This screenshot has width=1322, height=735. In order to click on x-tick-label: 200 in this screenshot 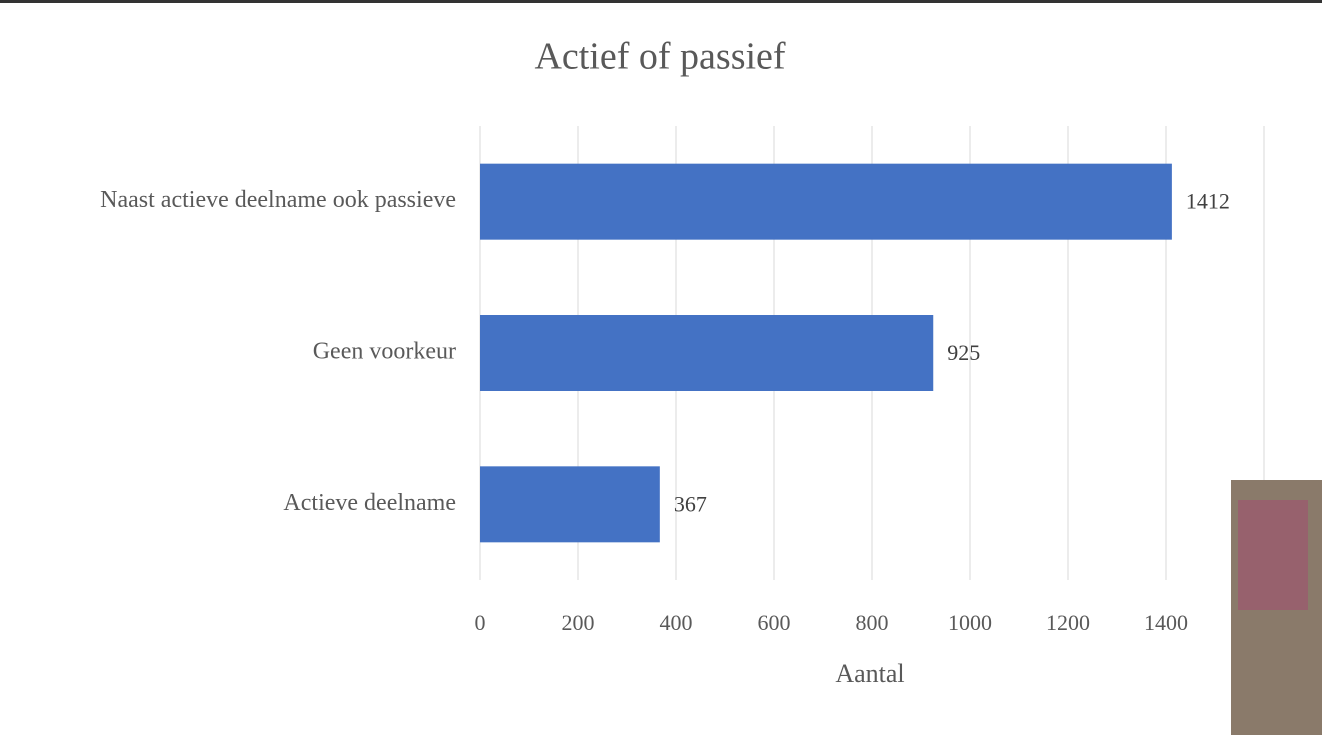, I will do `click(578, 622)`.